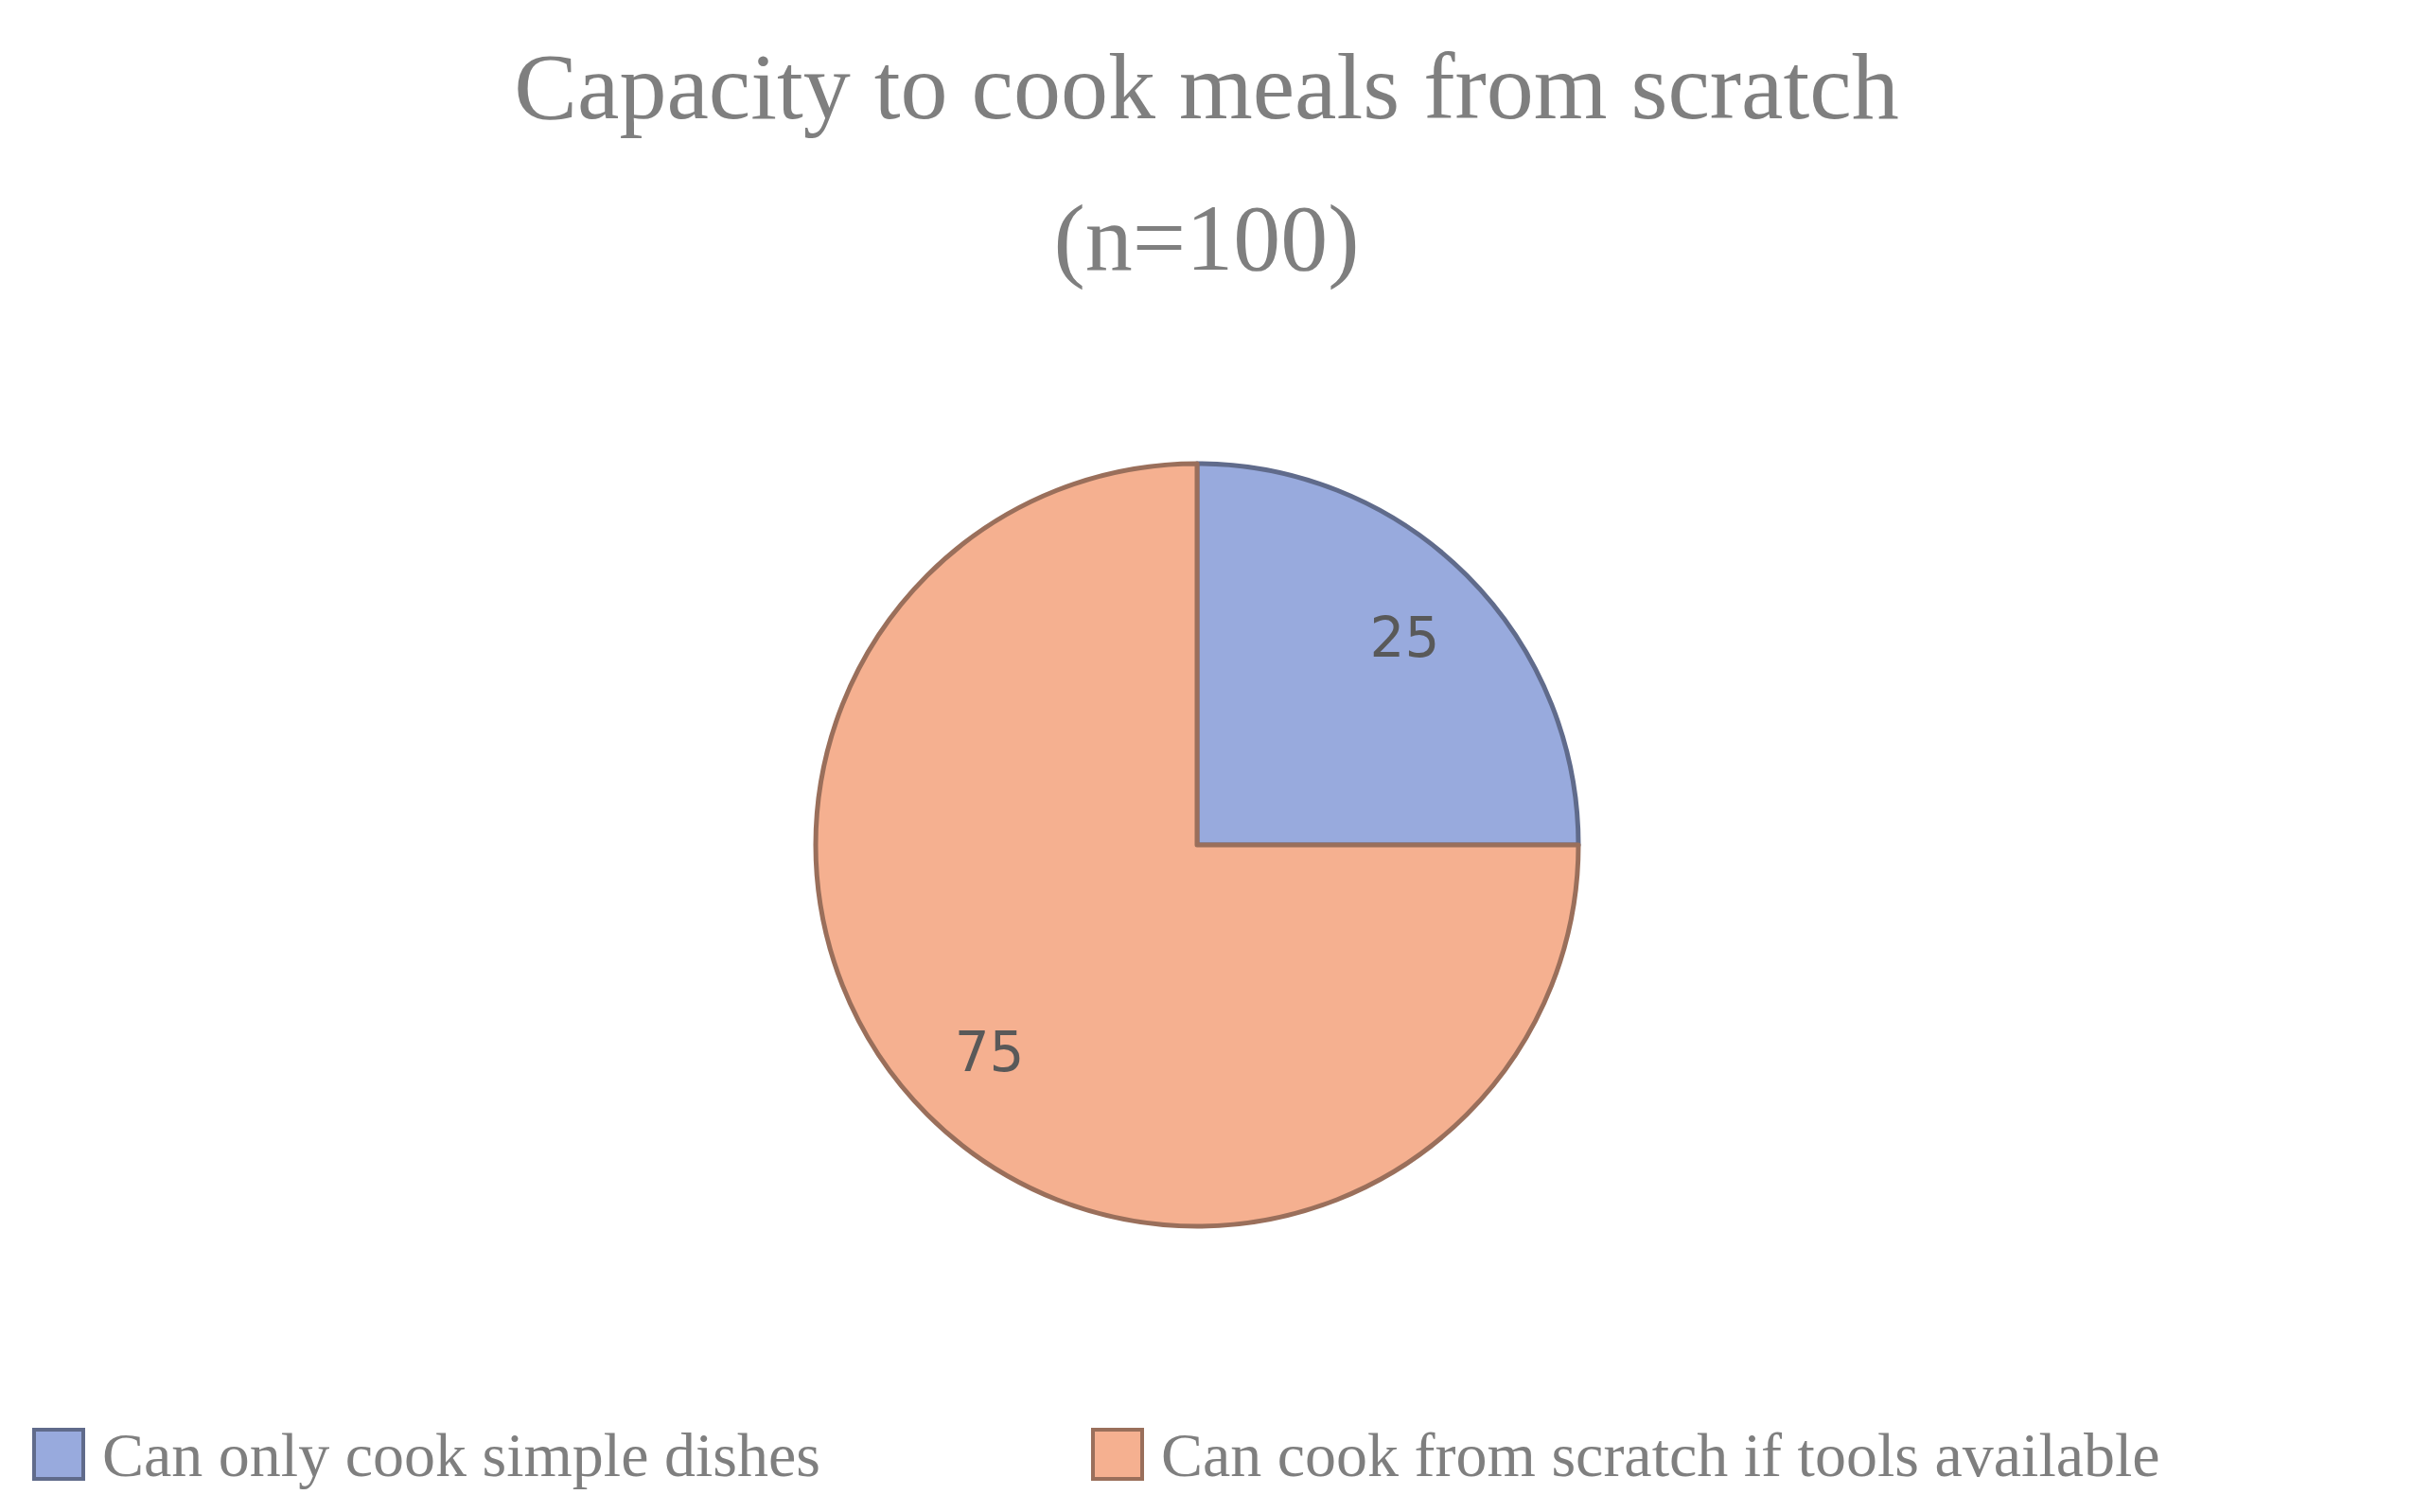 This screenshot has width=2413, height=1512. Describe the element at coordinates (1661, 1454) in the screenshot. I see `legend-label: Can cook from scratch if tools available` at that location.